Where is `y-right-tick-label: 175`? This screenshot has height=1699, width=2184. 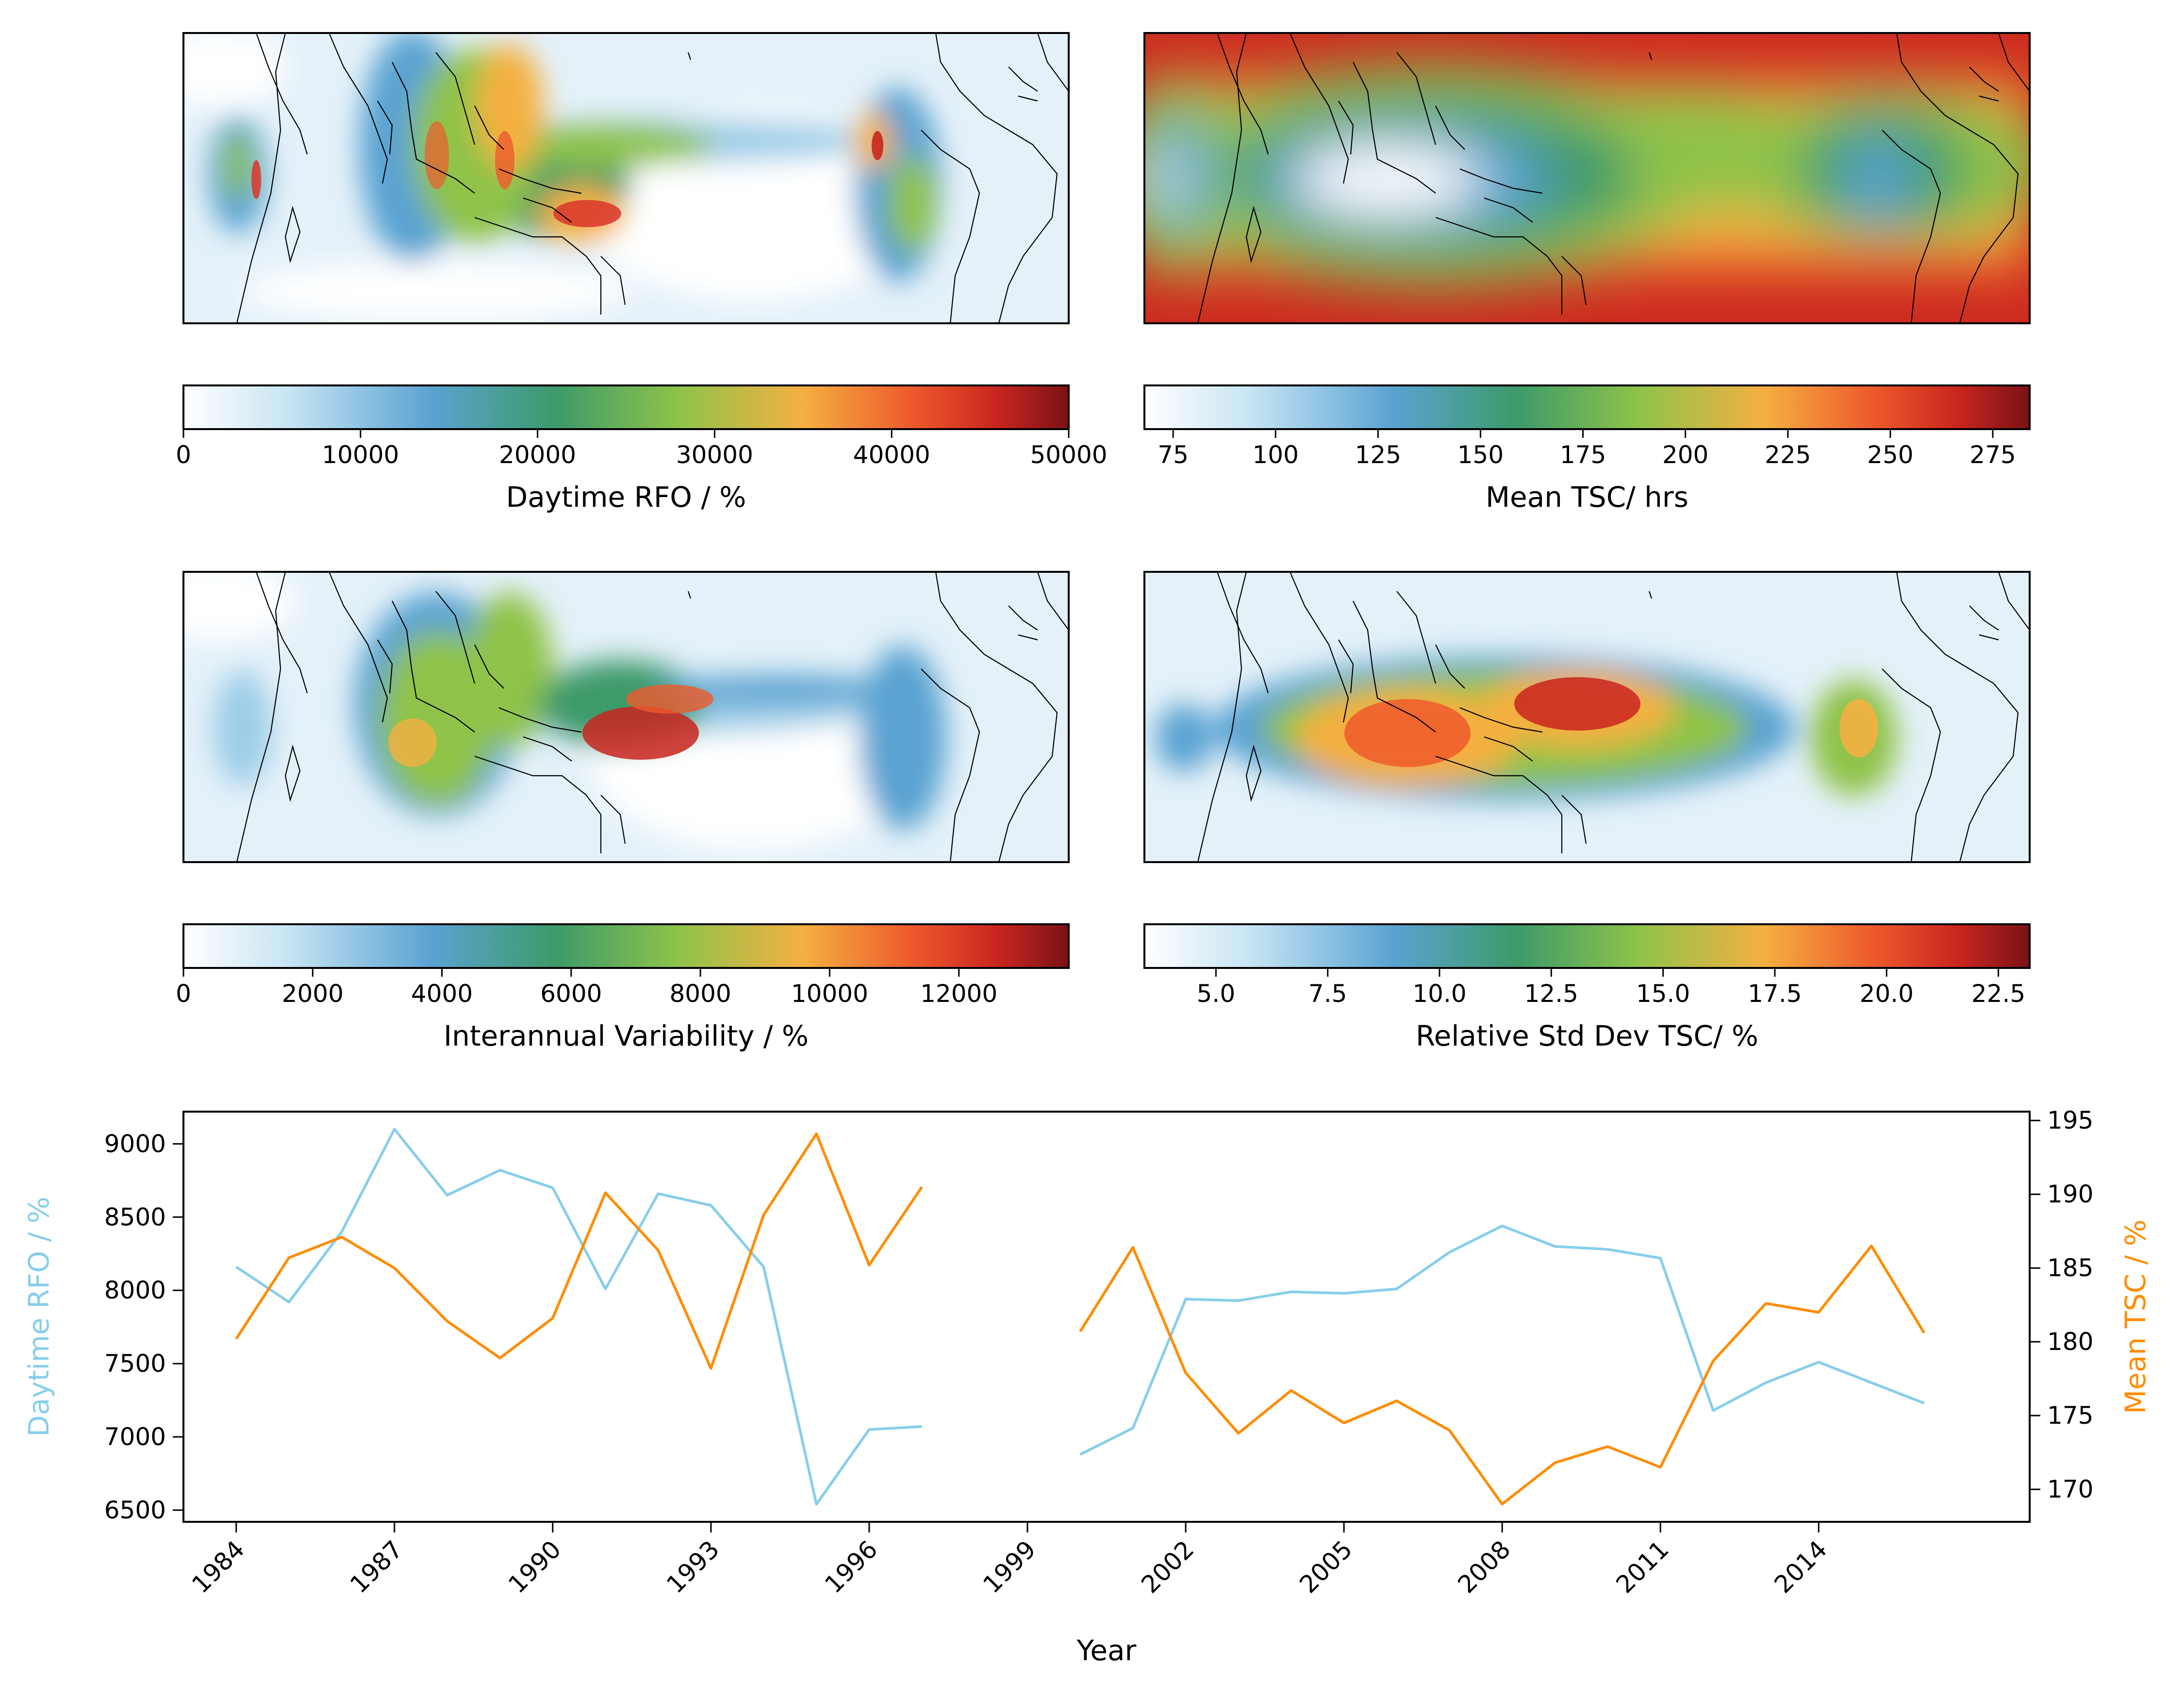 y-right-tick-label: 175 is located at coordinates (2070, 1415).